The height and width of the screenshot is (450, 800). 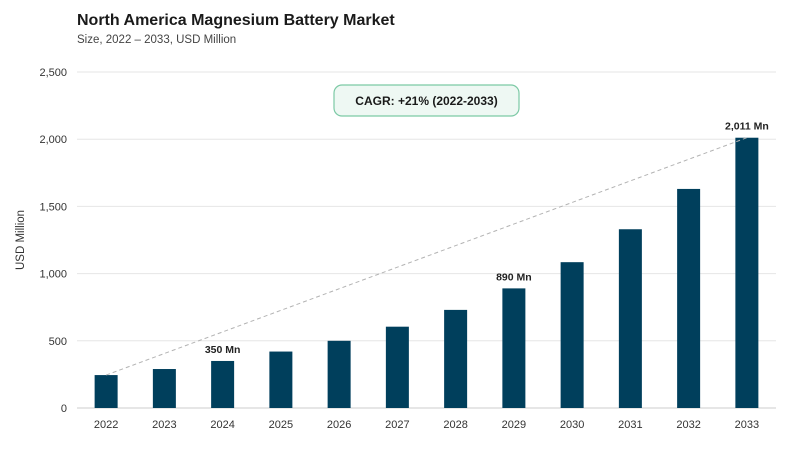 I want to click on x-tick-label: 2022, so click(x=106, y=425).